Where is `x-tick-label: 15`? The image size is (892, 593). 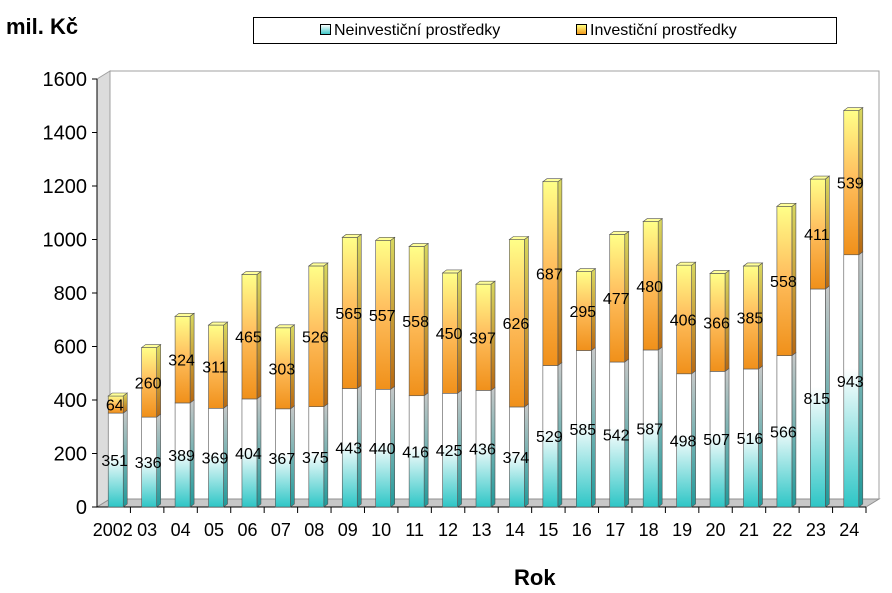
x-tick-label: 15 is located at coordinates (548, 530).